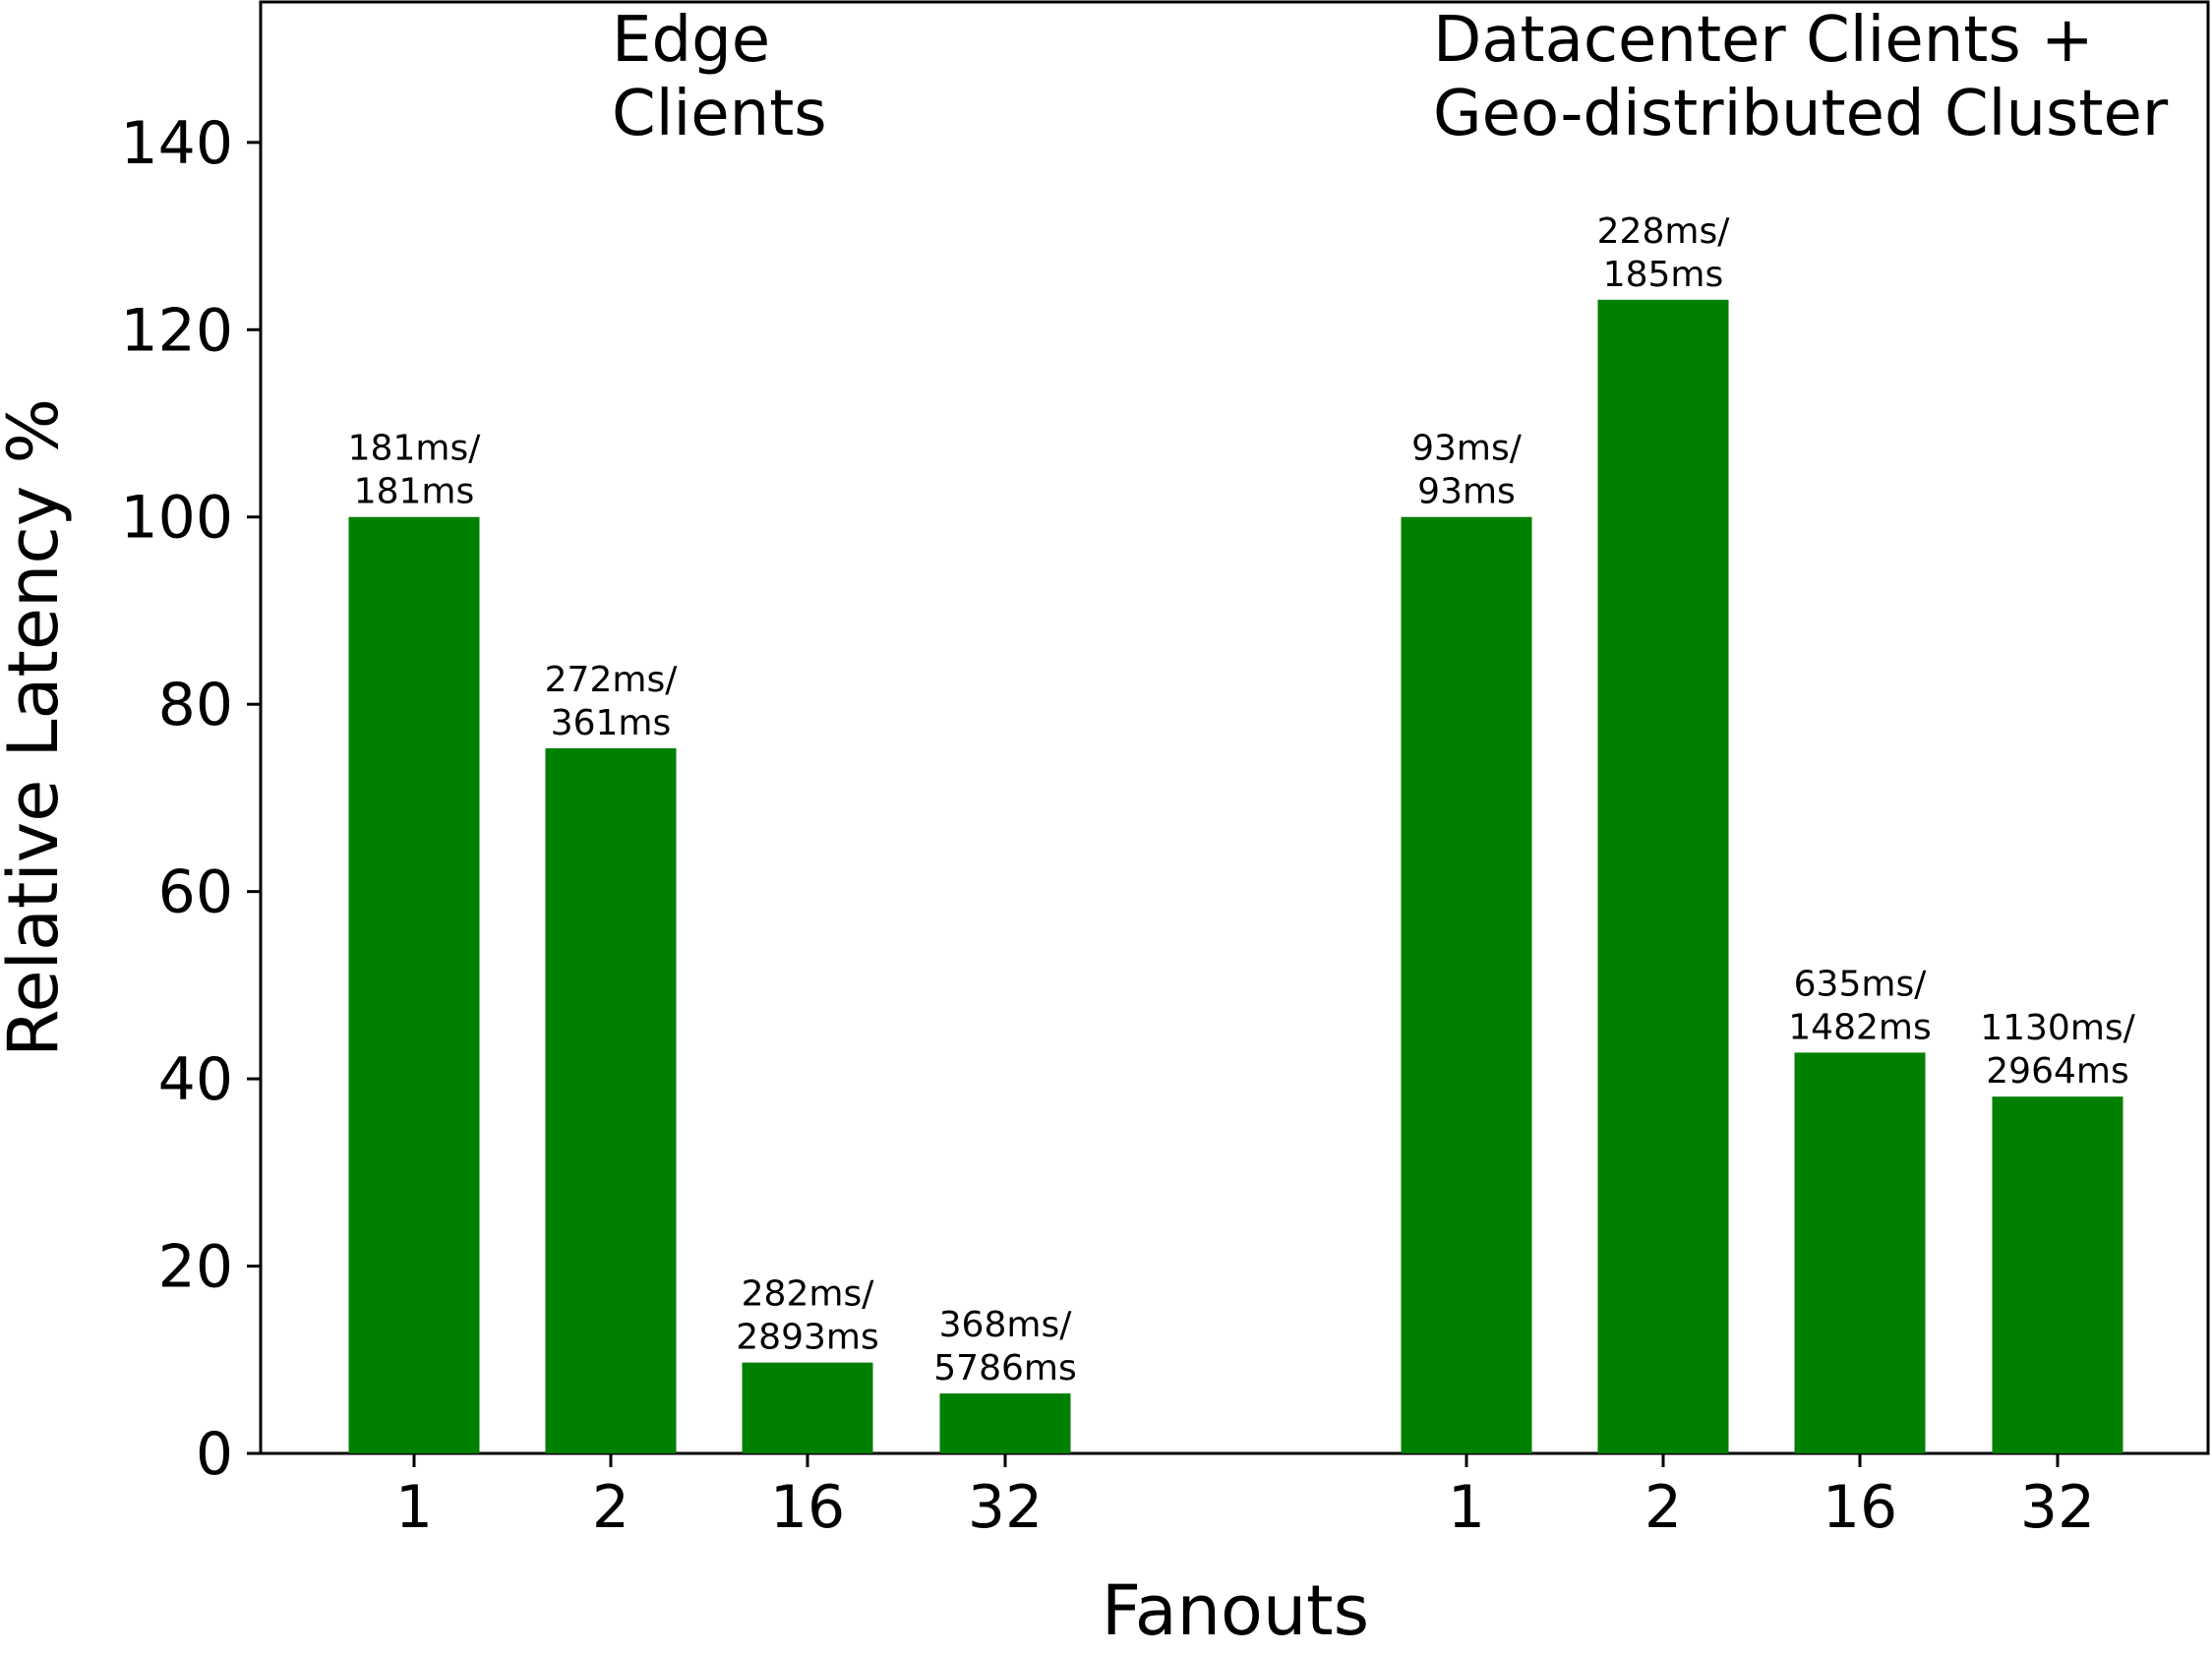 The width and height of the screenshot is (2212, 1654). What do you see at coordinates (2057, 1050) in the screenshot?
I see `bar-value-label: 1130ms/2964ms` at bounding box center [2057, 1050].